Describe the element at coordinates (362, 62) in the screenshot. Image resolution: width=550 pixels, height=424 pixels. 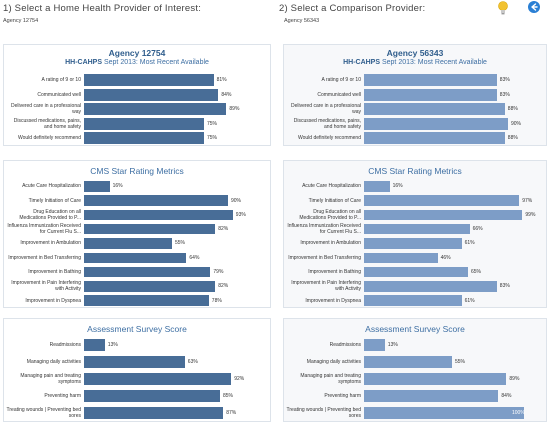
I see `hhcaps-label: HH-CAHPS` at that location.